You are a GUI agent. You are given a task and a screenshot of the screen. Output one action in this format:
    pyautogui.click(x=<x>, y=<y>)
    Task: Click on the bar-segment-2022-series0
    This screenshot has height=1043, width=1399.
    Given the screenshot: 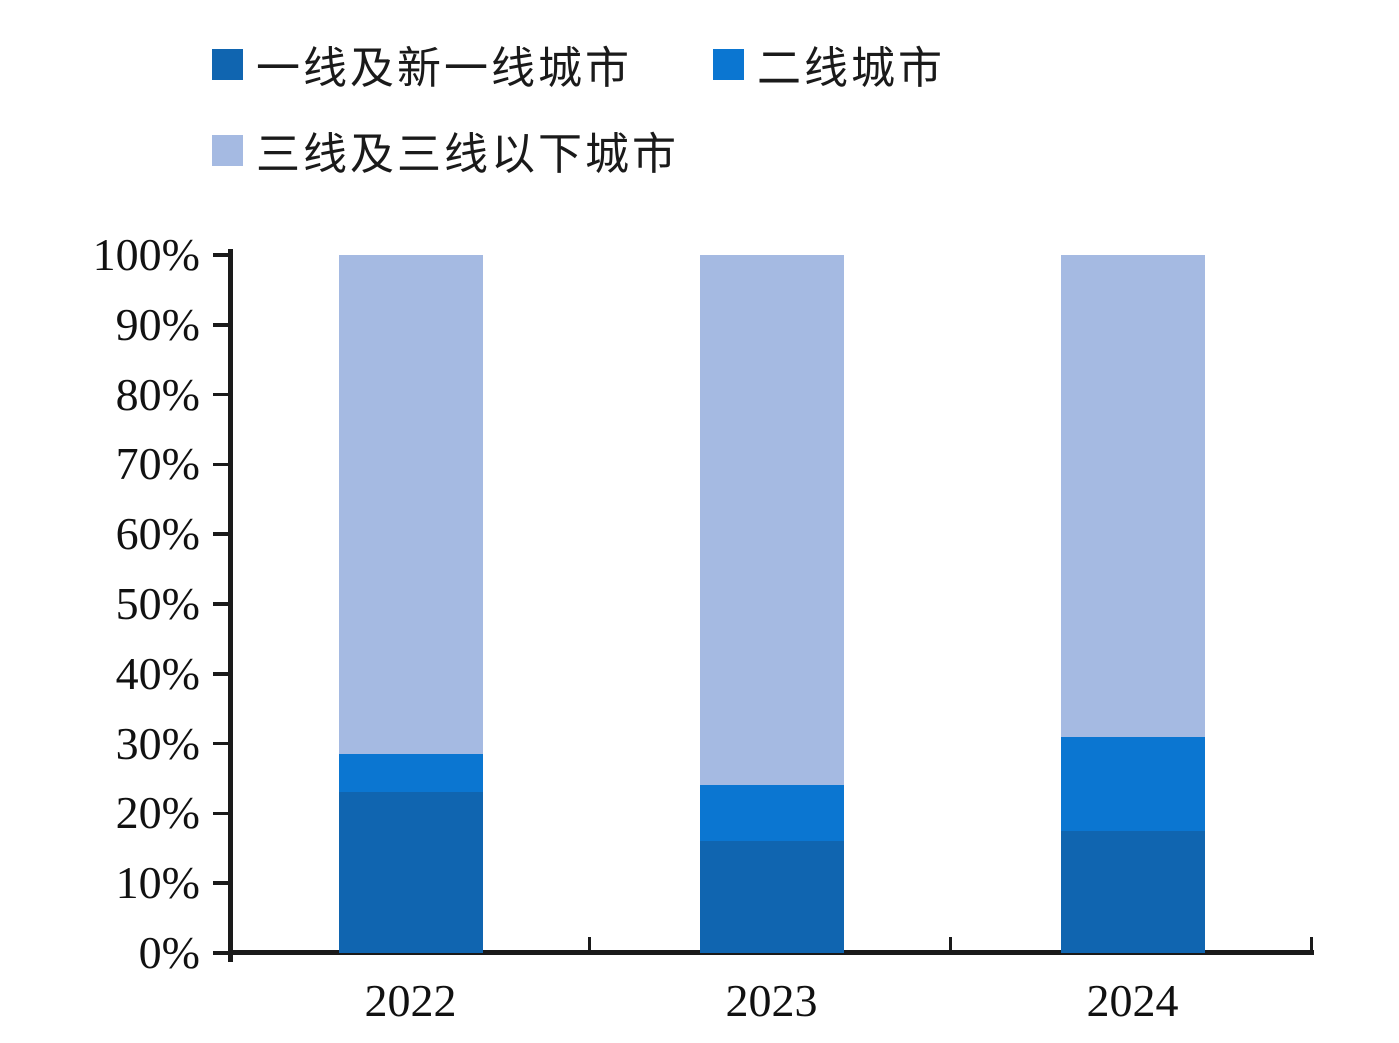 What is the action you would take?
    pyautogui.click(x=410, y=872)
    